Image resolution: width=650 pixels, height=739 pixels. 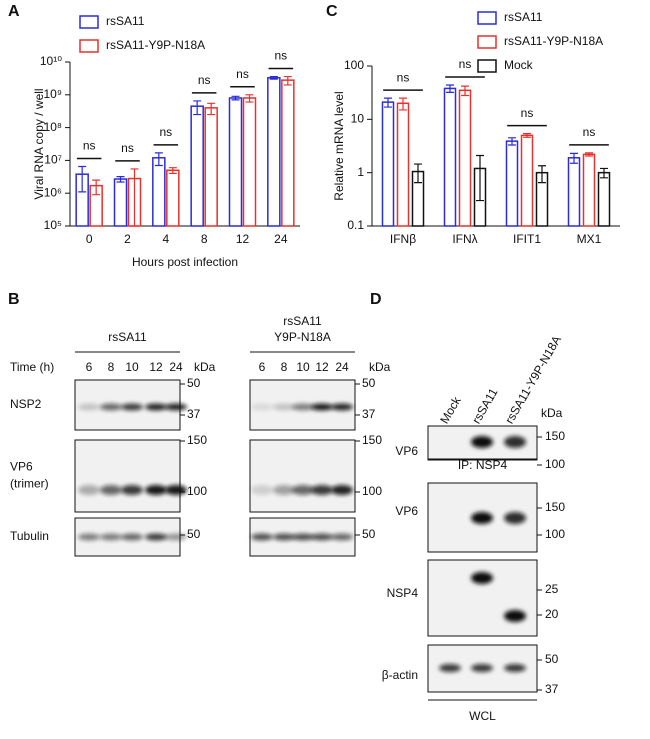 I want to click on row-label: β-actin, so click(x=400, y=675).